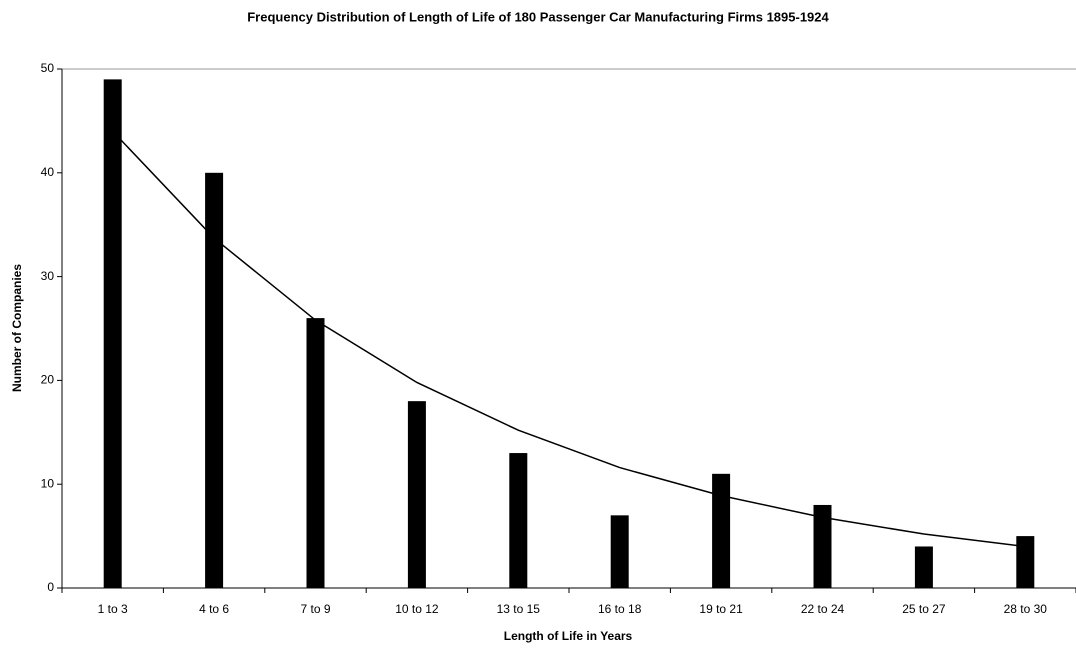  I want to click on y-tick-label: 30, so click(48, 276).